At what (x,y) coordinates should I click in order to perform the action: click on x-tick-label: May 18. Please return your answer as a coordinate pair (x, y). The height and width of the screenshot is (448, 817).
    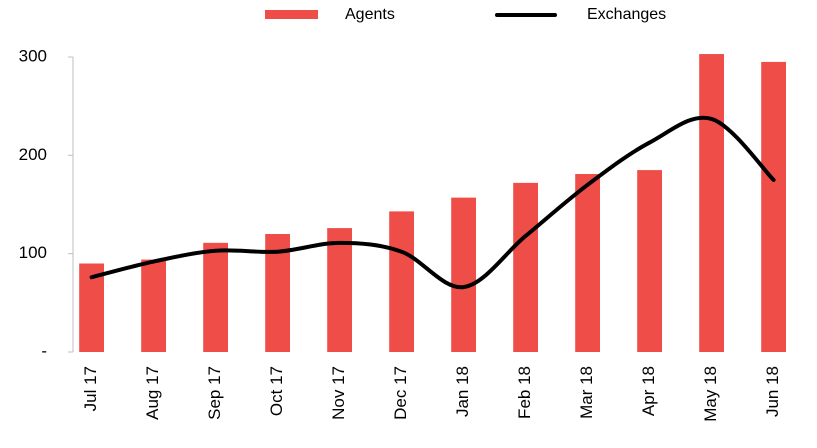
    Looking at the image, I should click on (710, 394).